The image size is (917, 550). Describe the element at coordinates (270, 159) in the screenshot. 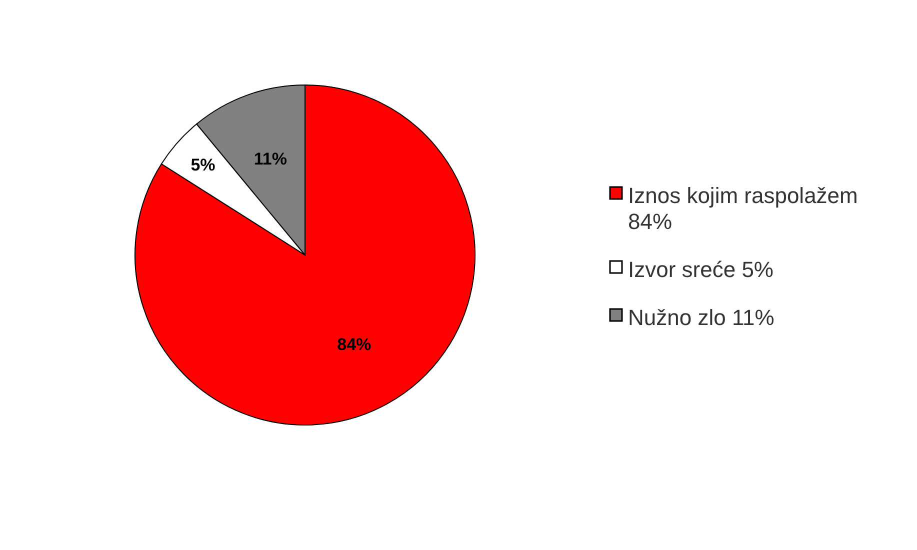

I see `data-label: 11%` at that location.